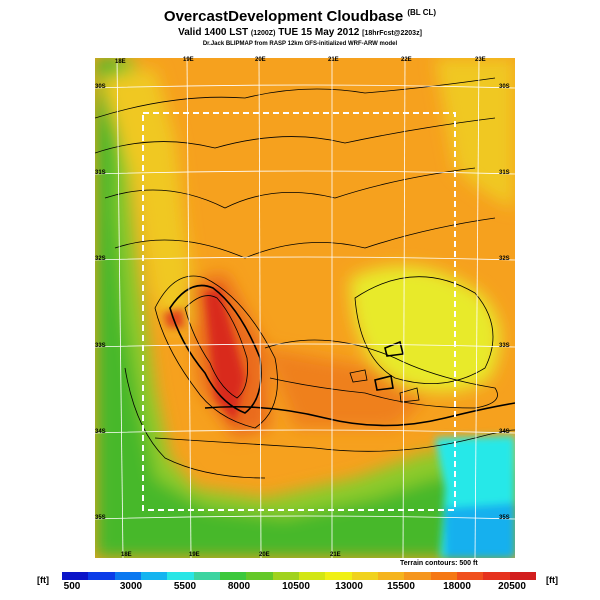 The image size is (600, 600). Describe the element at coordinates (422, 12) in the screenshot. I see `title-subscript: (BL CL)` at that location.